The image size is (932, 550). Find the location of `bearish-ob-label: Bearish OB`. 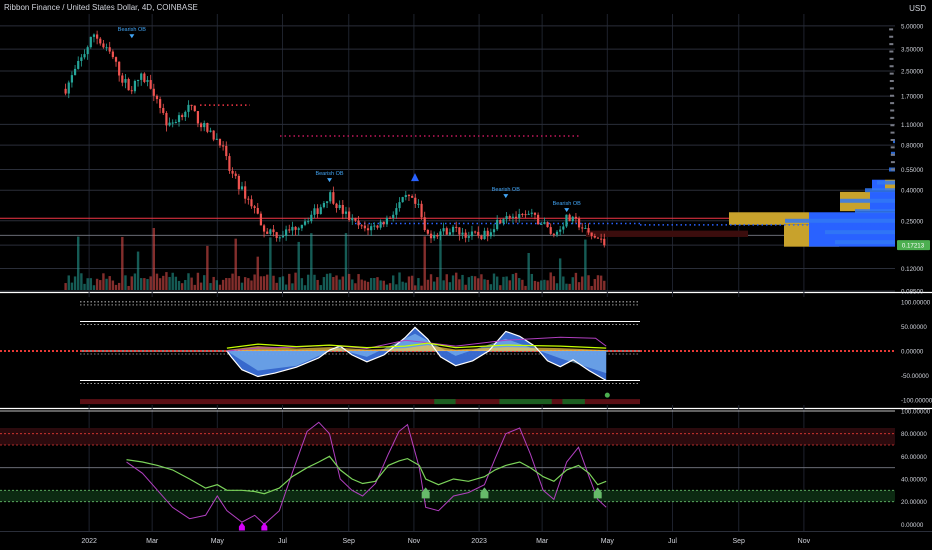

bearish-ob-label: Bearish OB is located at coordinates (506, 190).